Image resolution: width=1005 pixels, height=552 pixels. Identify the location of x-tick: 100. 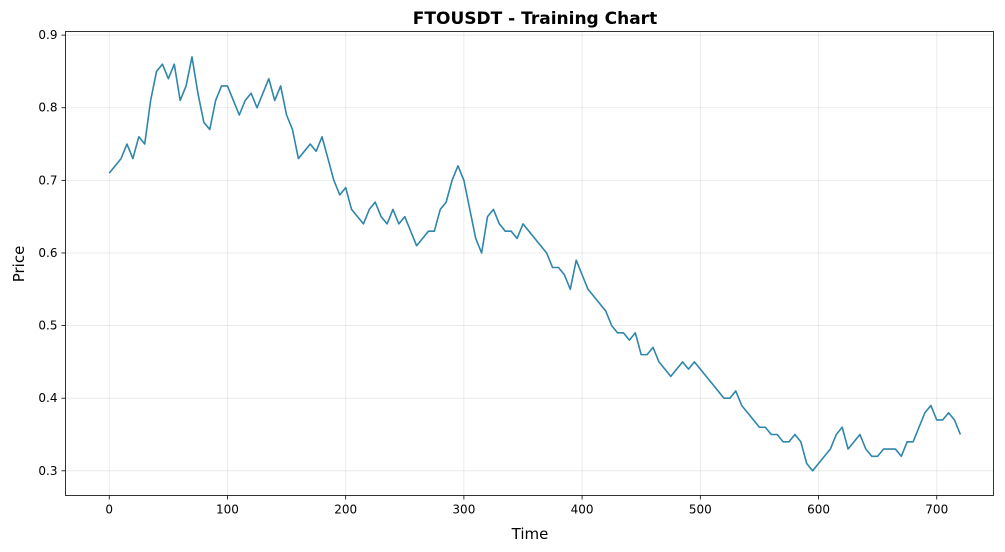
(227, 506).